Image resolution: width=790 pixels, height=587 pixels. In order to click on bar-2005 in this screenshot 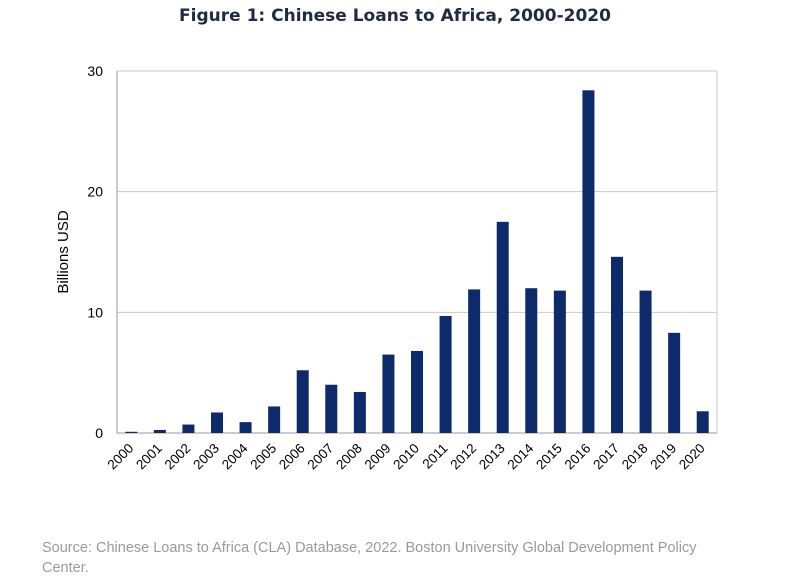, I will do `click(274, 419)`.